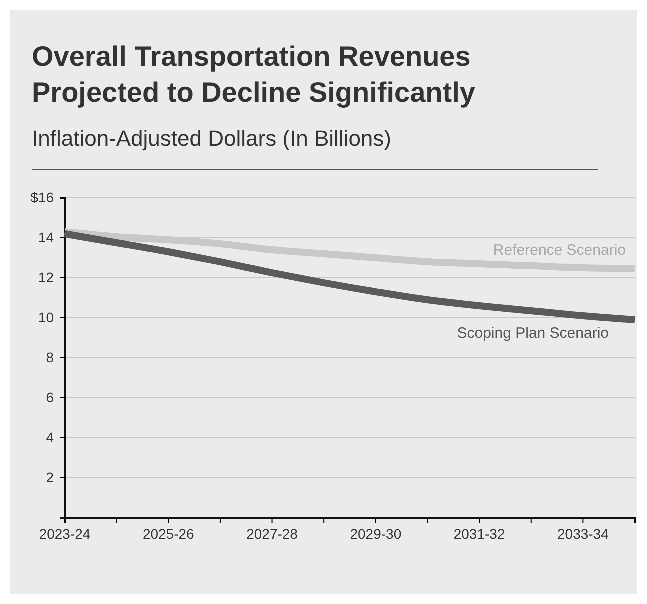 The width and height of the screenshot is (647, 604). What do you see at coordinates (212, 138) in the screenshot?
I see `chart-subtitle: Inflation-Adjusted Dollars (In Billions)` at bounding box center [212, 138].